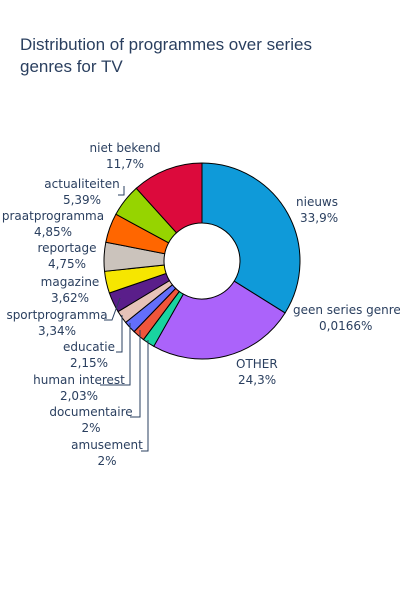  What do you see at coordinates (251, 238) in the screenshot?
I see `slice-nieuws` at bounding box center [251, 238].